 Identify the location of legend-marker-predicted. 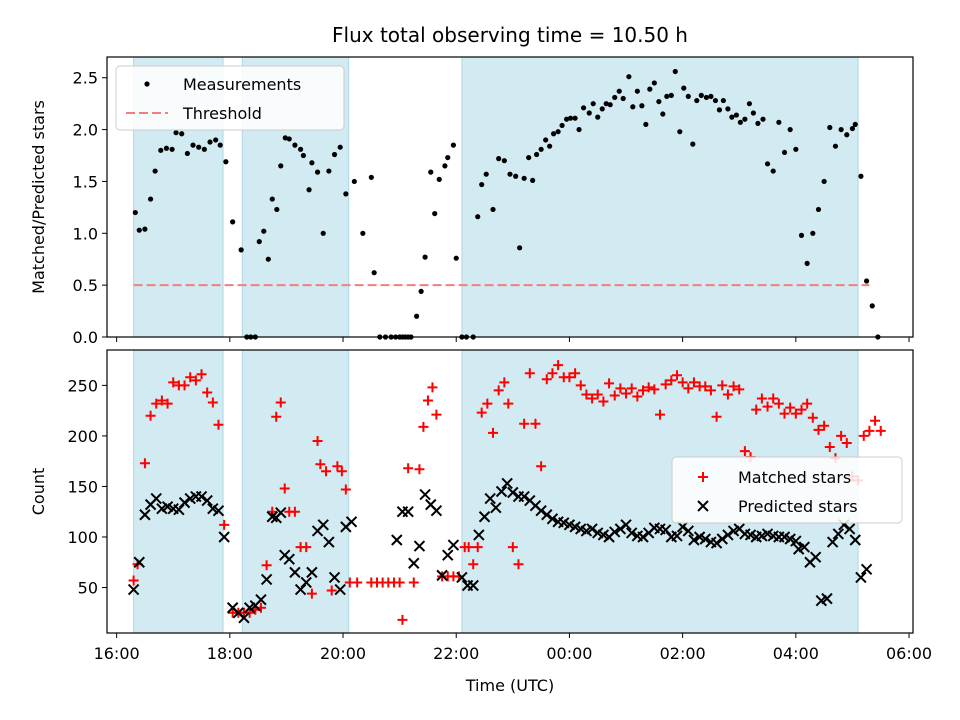
(703, 506).